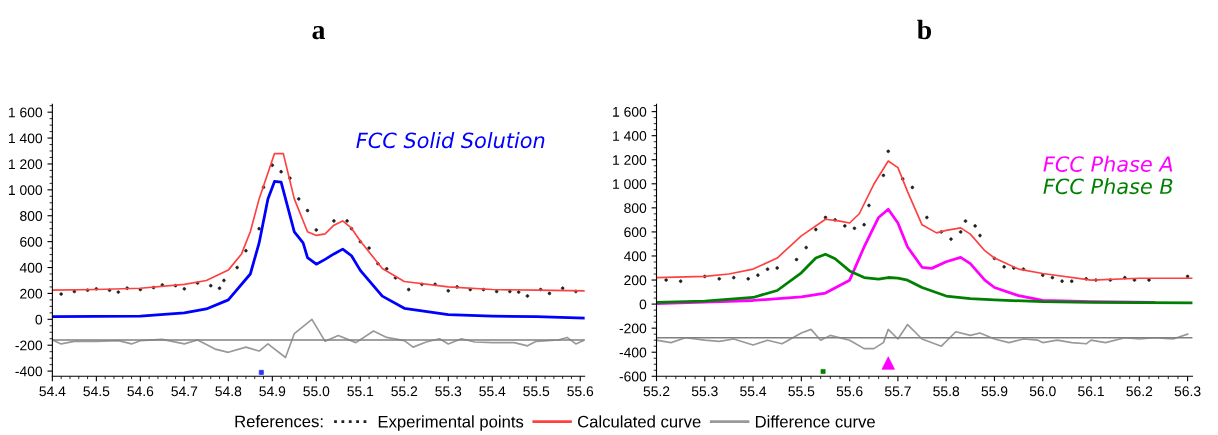 The width and height of the screenshot is (1218, 435). I want to click on x-tick-label: 56.0, so click(1042, 391).